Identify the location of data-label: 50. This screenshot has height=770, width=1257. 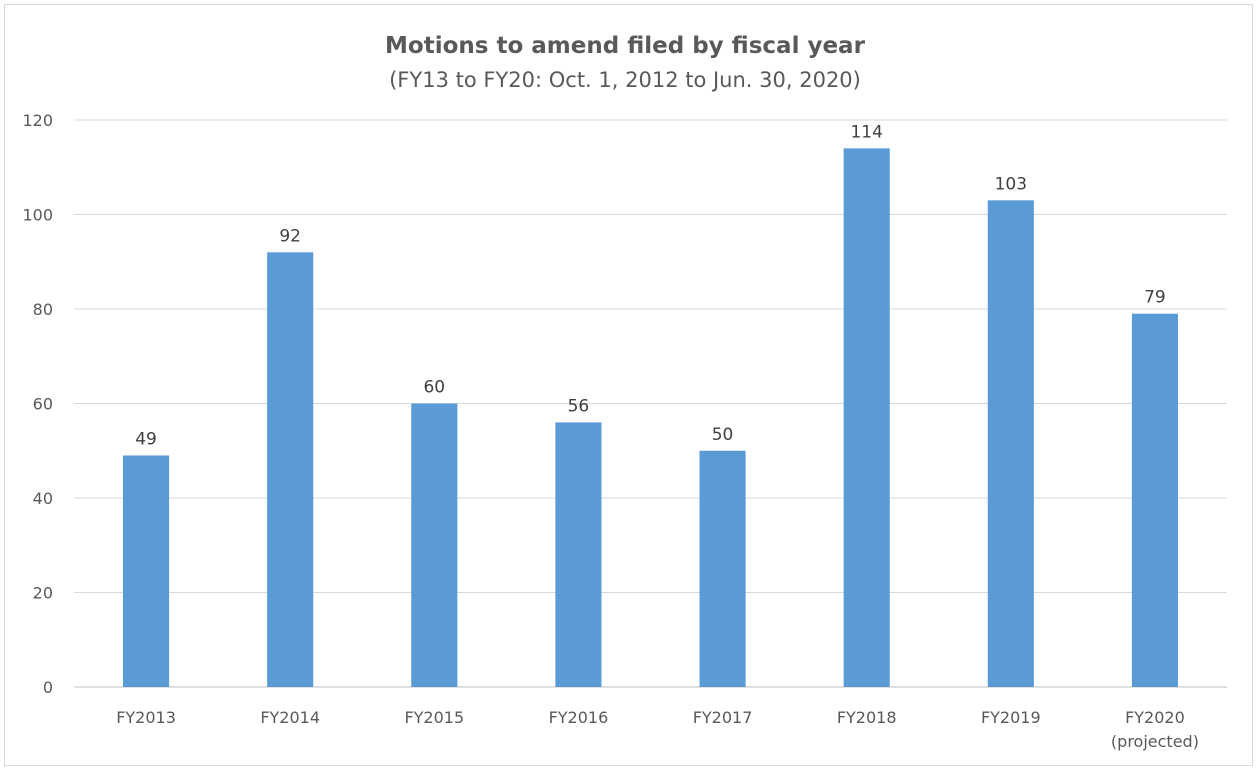
(723, 435).